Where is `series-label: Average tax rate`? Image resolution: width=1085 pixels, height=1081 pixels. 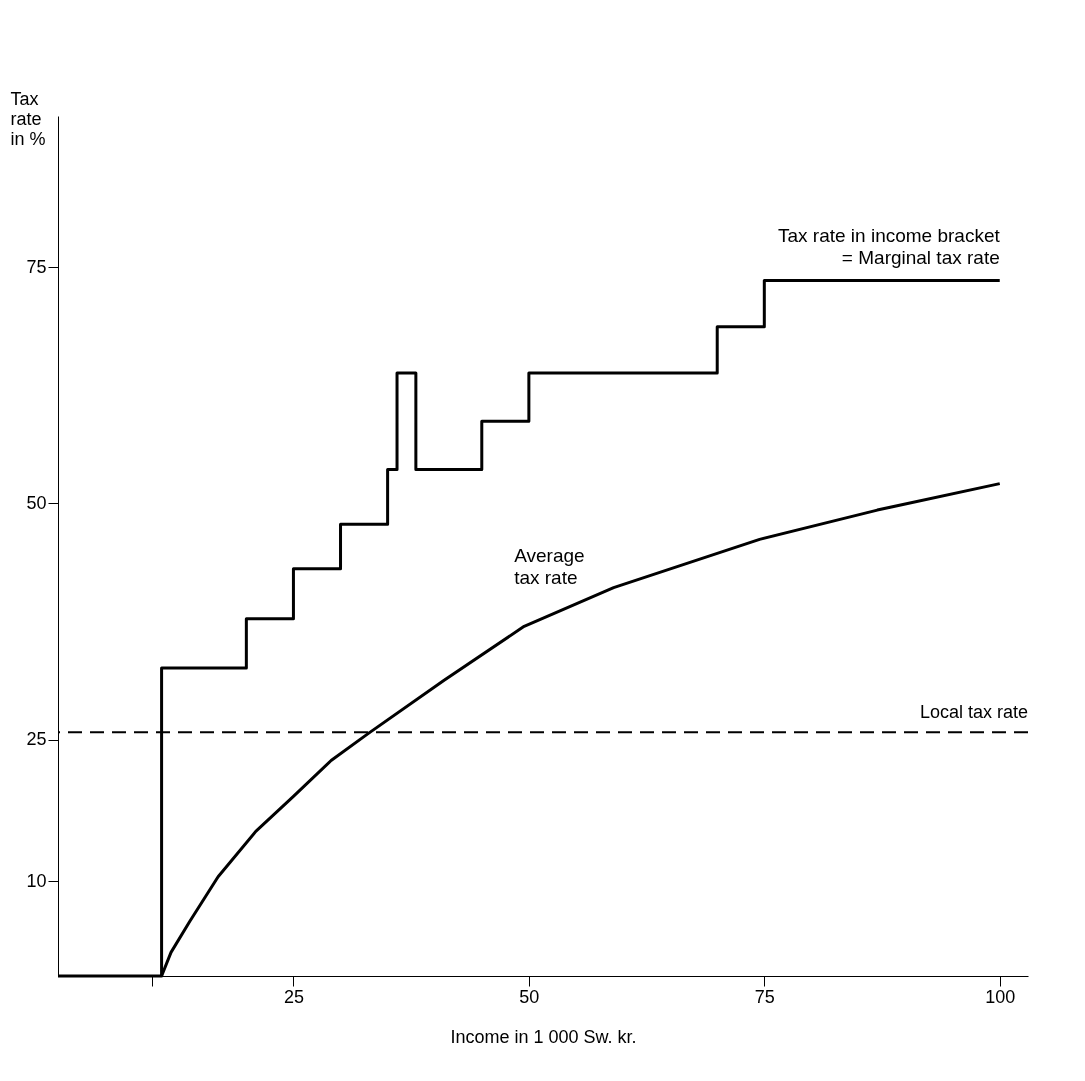 series-label: Average tax rate is located at coordinates (549, 567).